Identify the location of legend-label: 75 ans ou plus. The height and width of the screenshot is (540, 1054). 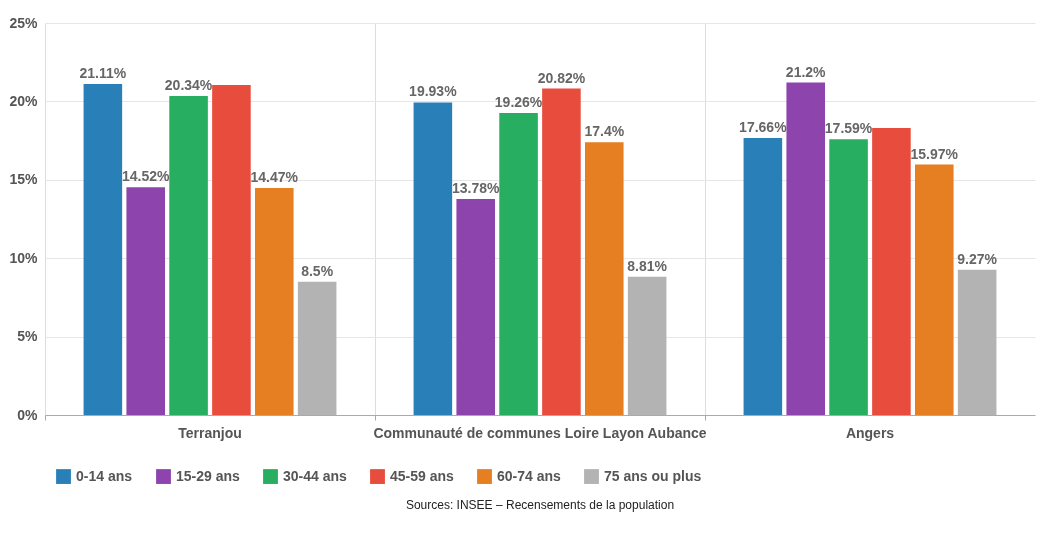
(653, 475).